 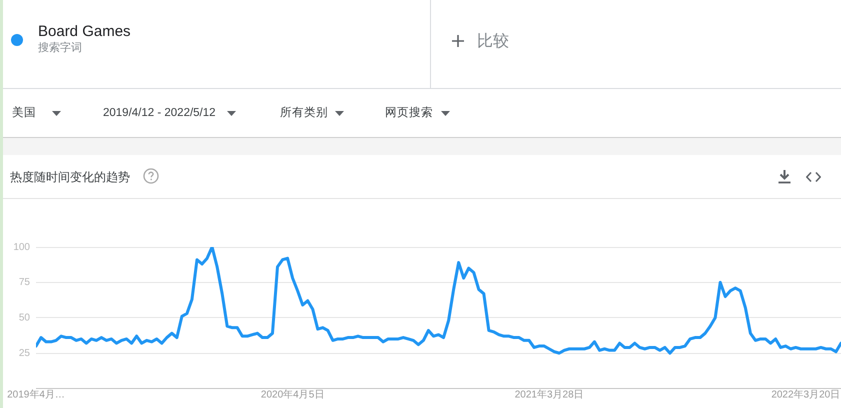 What do you see at coordinates (304, 113) in the screenshot?
I see `text: 所有类别` at bounding box center [304, 113].